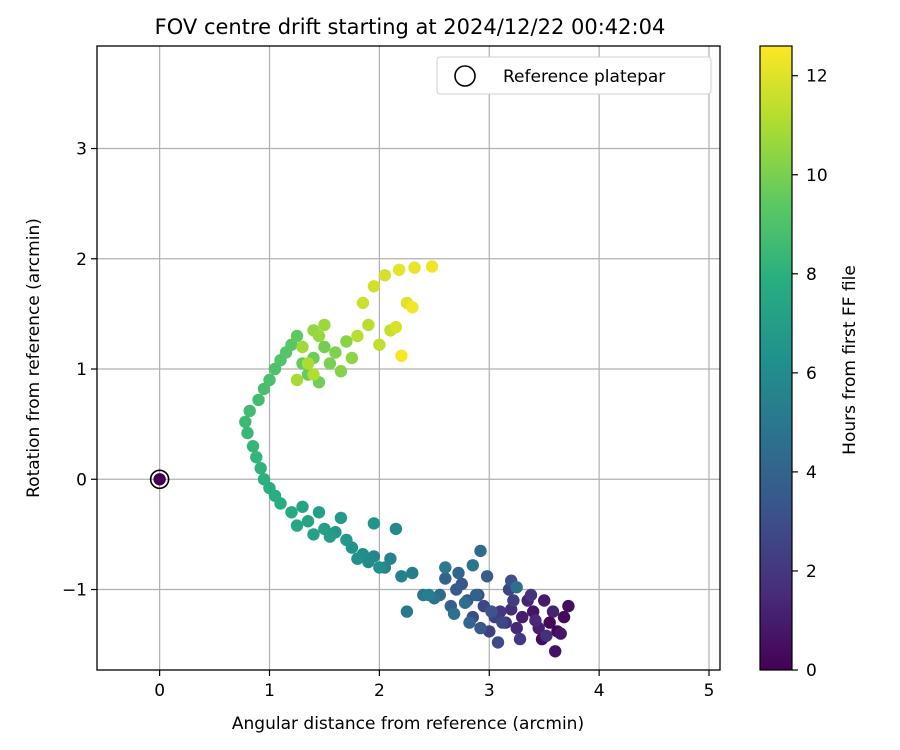 This screenshot has width=900, height=750. I want to click on colorbar-tick-label: 6, so click(811, 374).